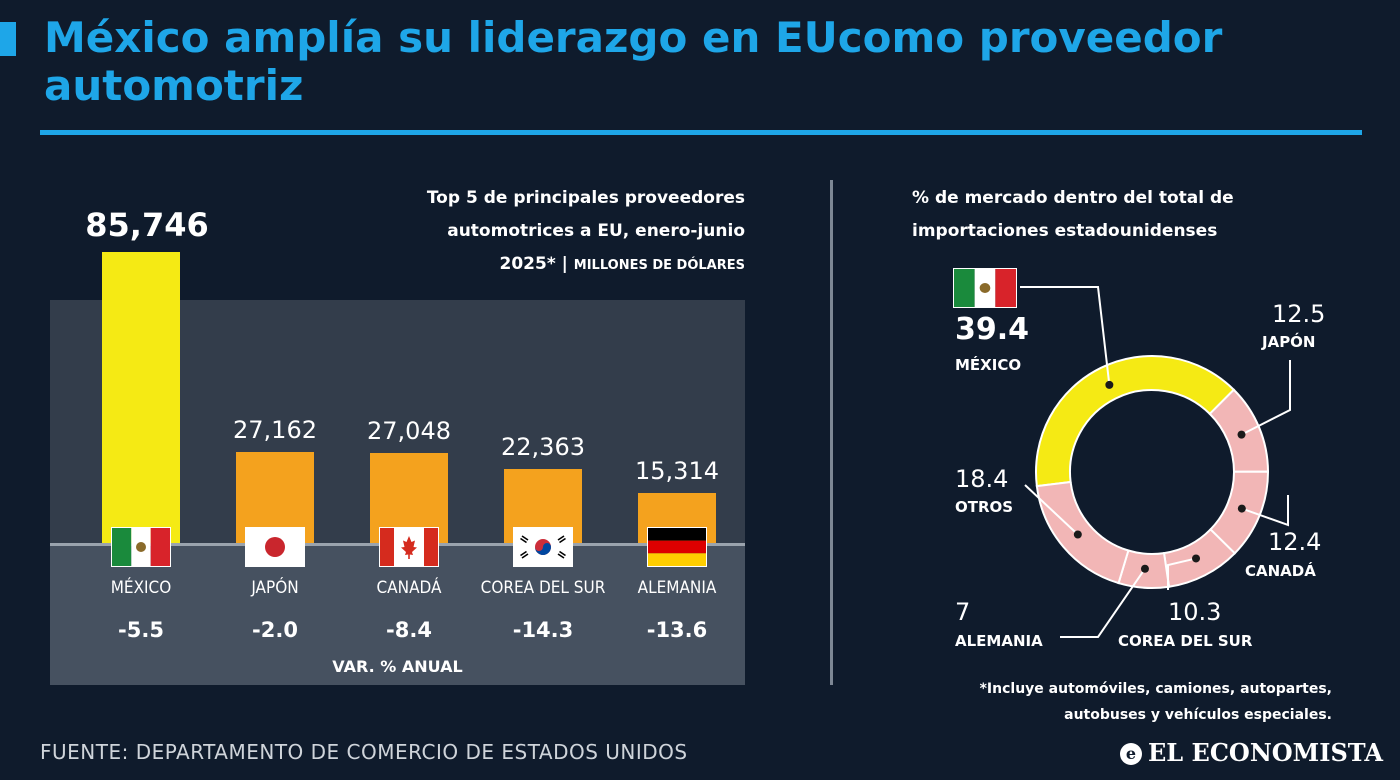  I want to click on annual-change-mexico: -5.5, so click(141, 630).